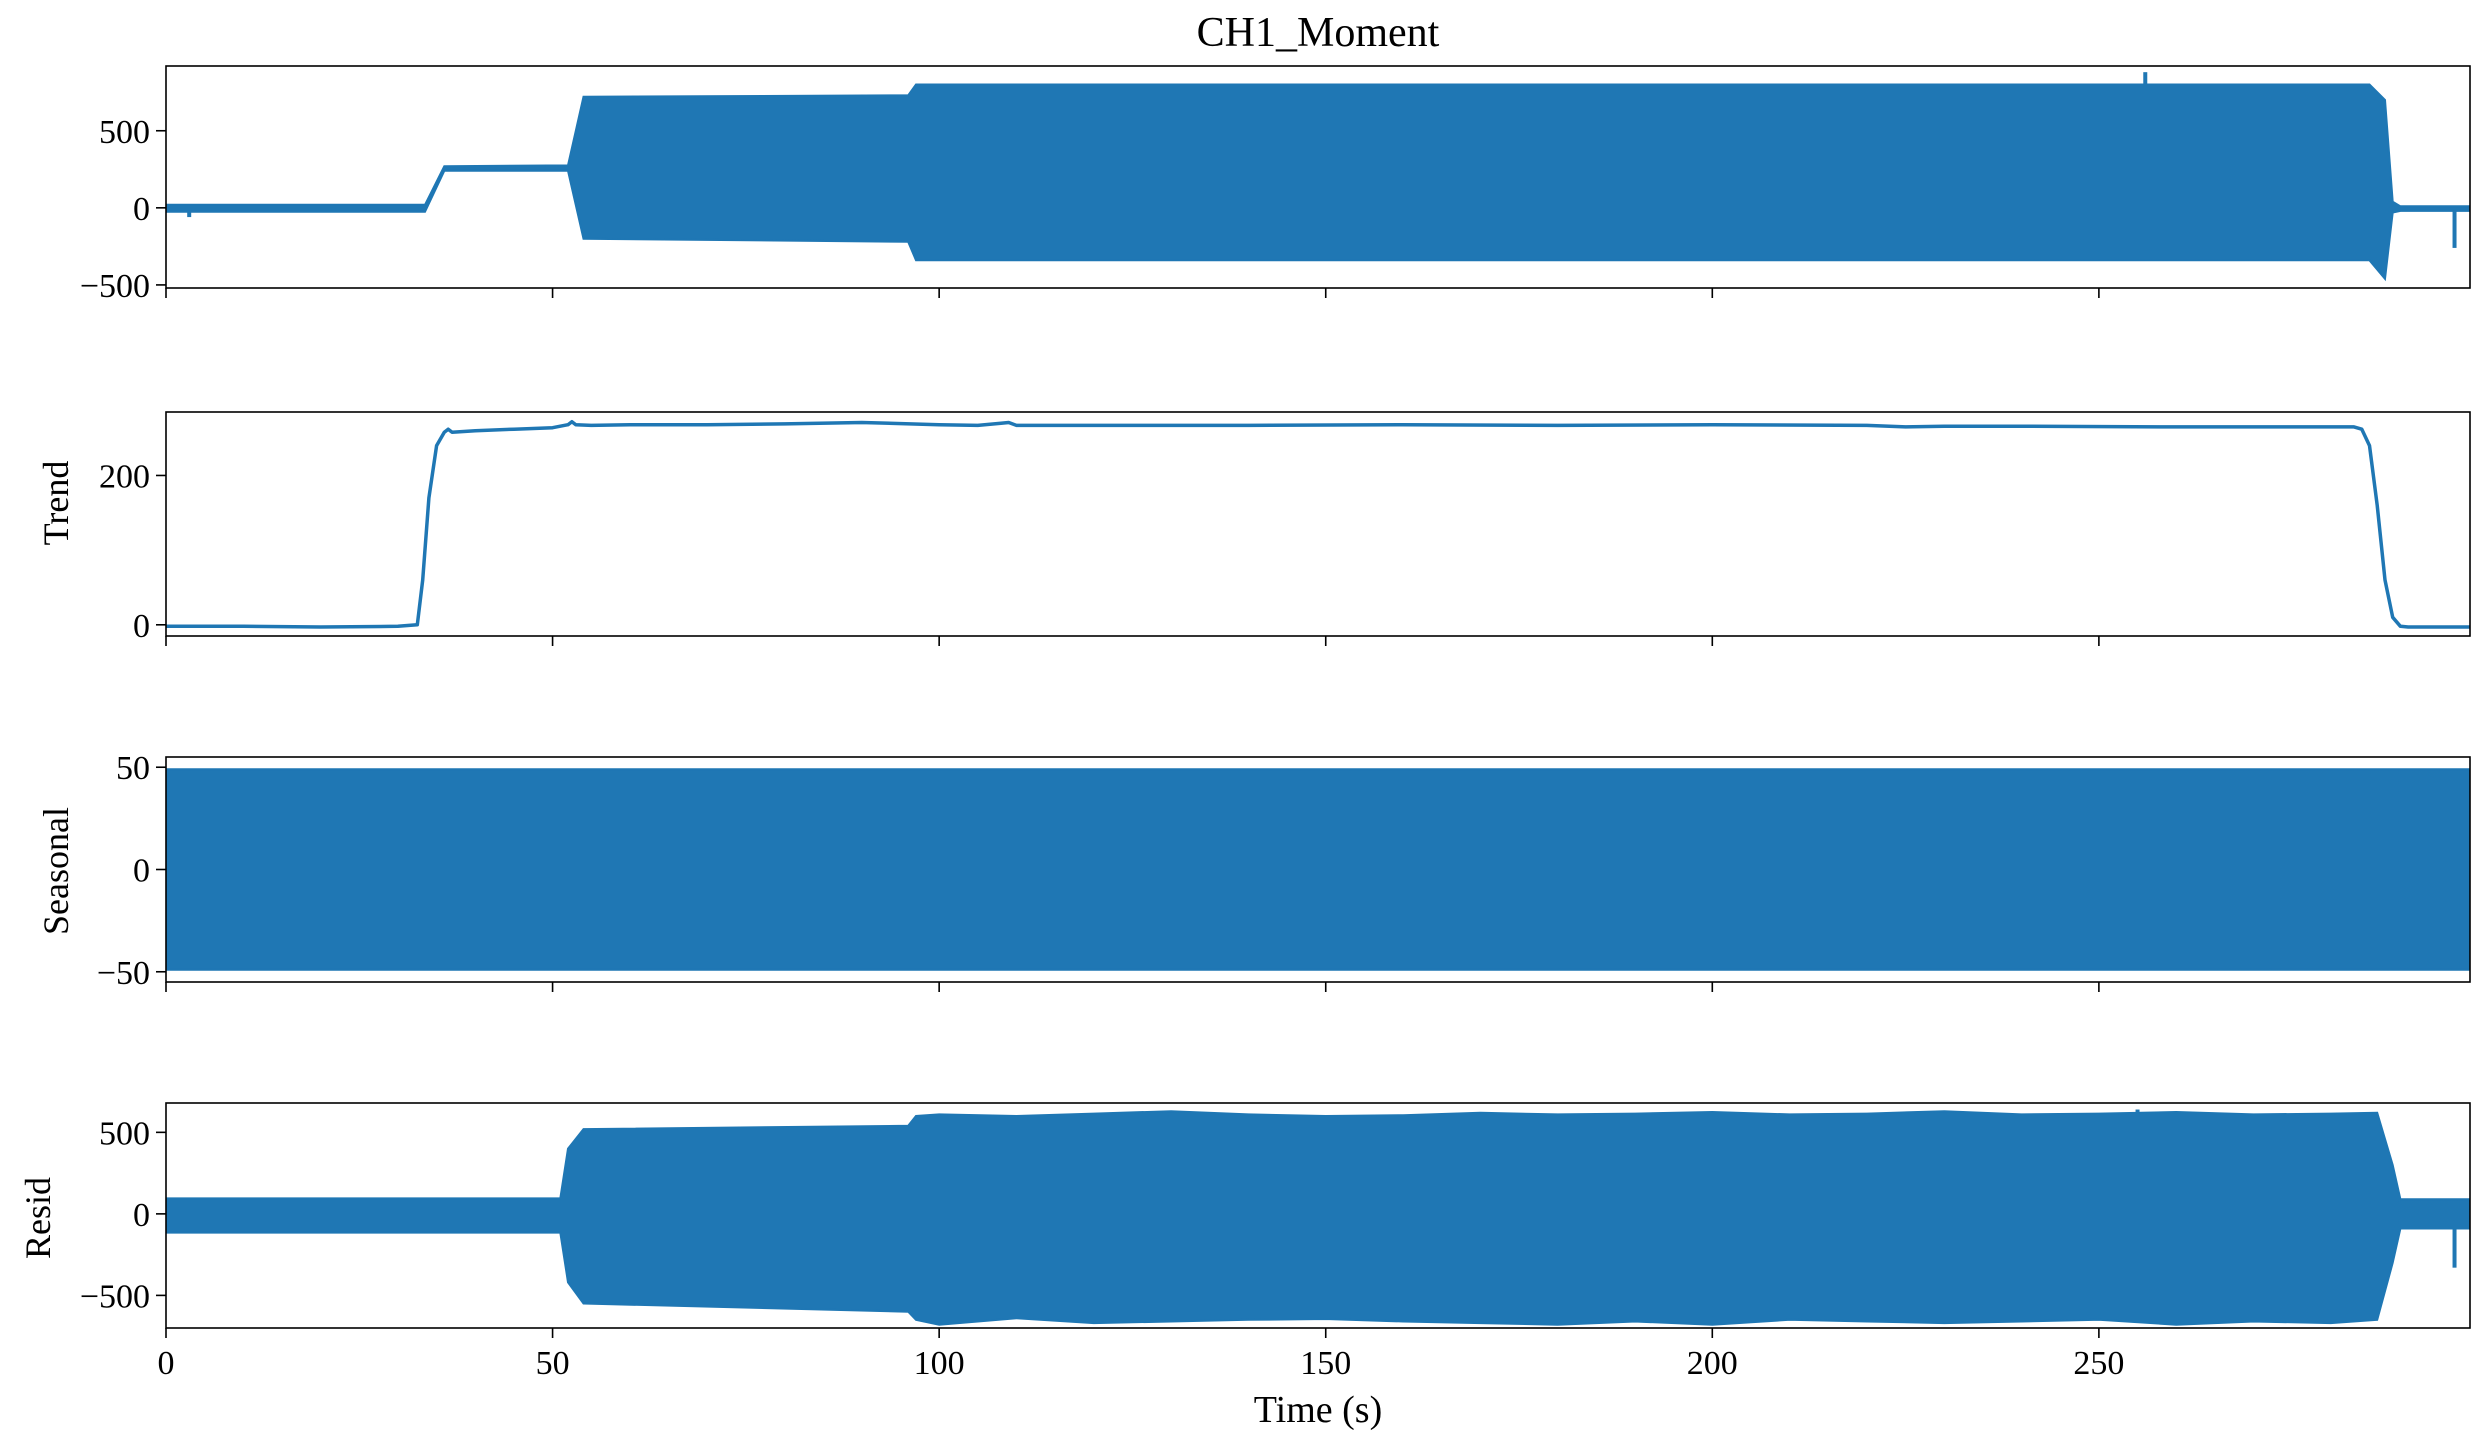 The height and width of the screenshot is (1449, 2483). I want to click on x-tick-label: 250, so click(2098, 1363).